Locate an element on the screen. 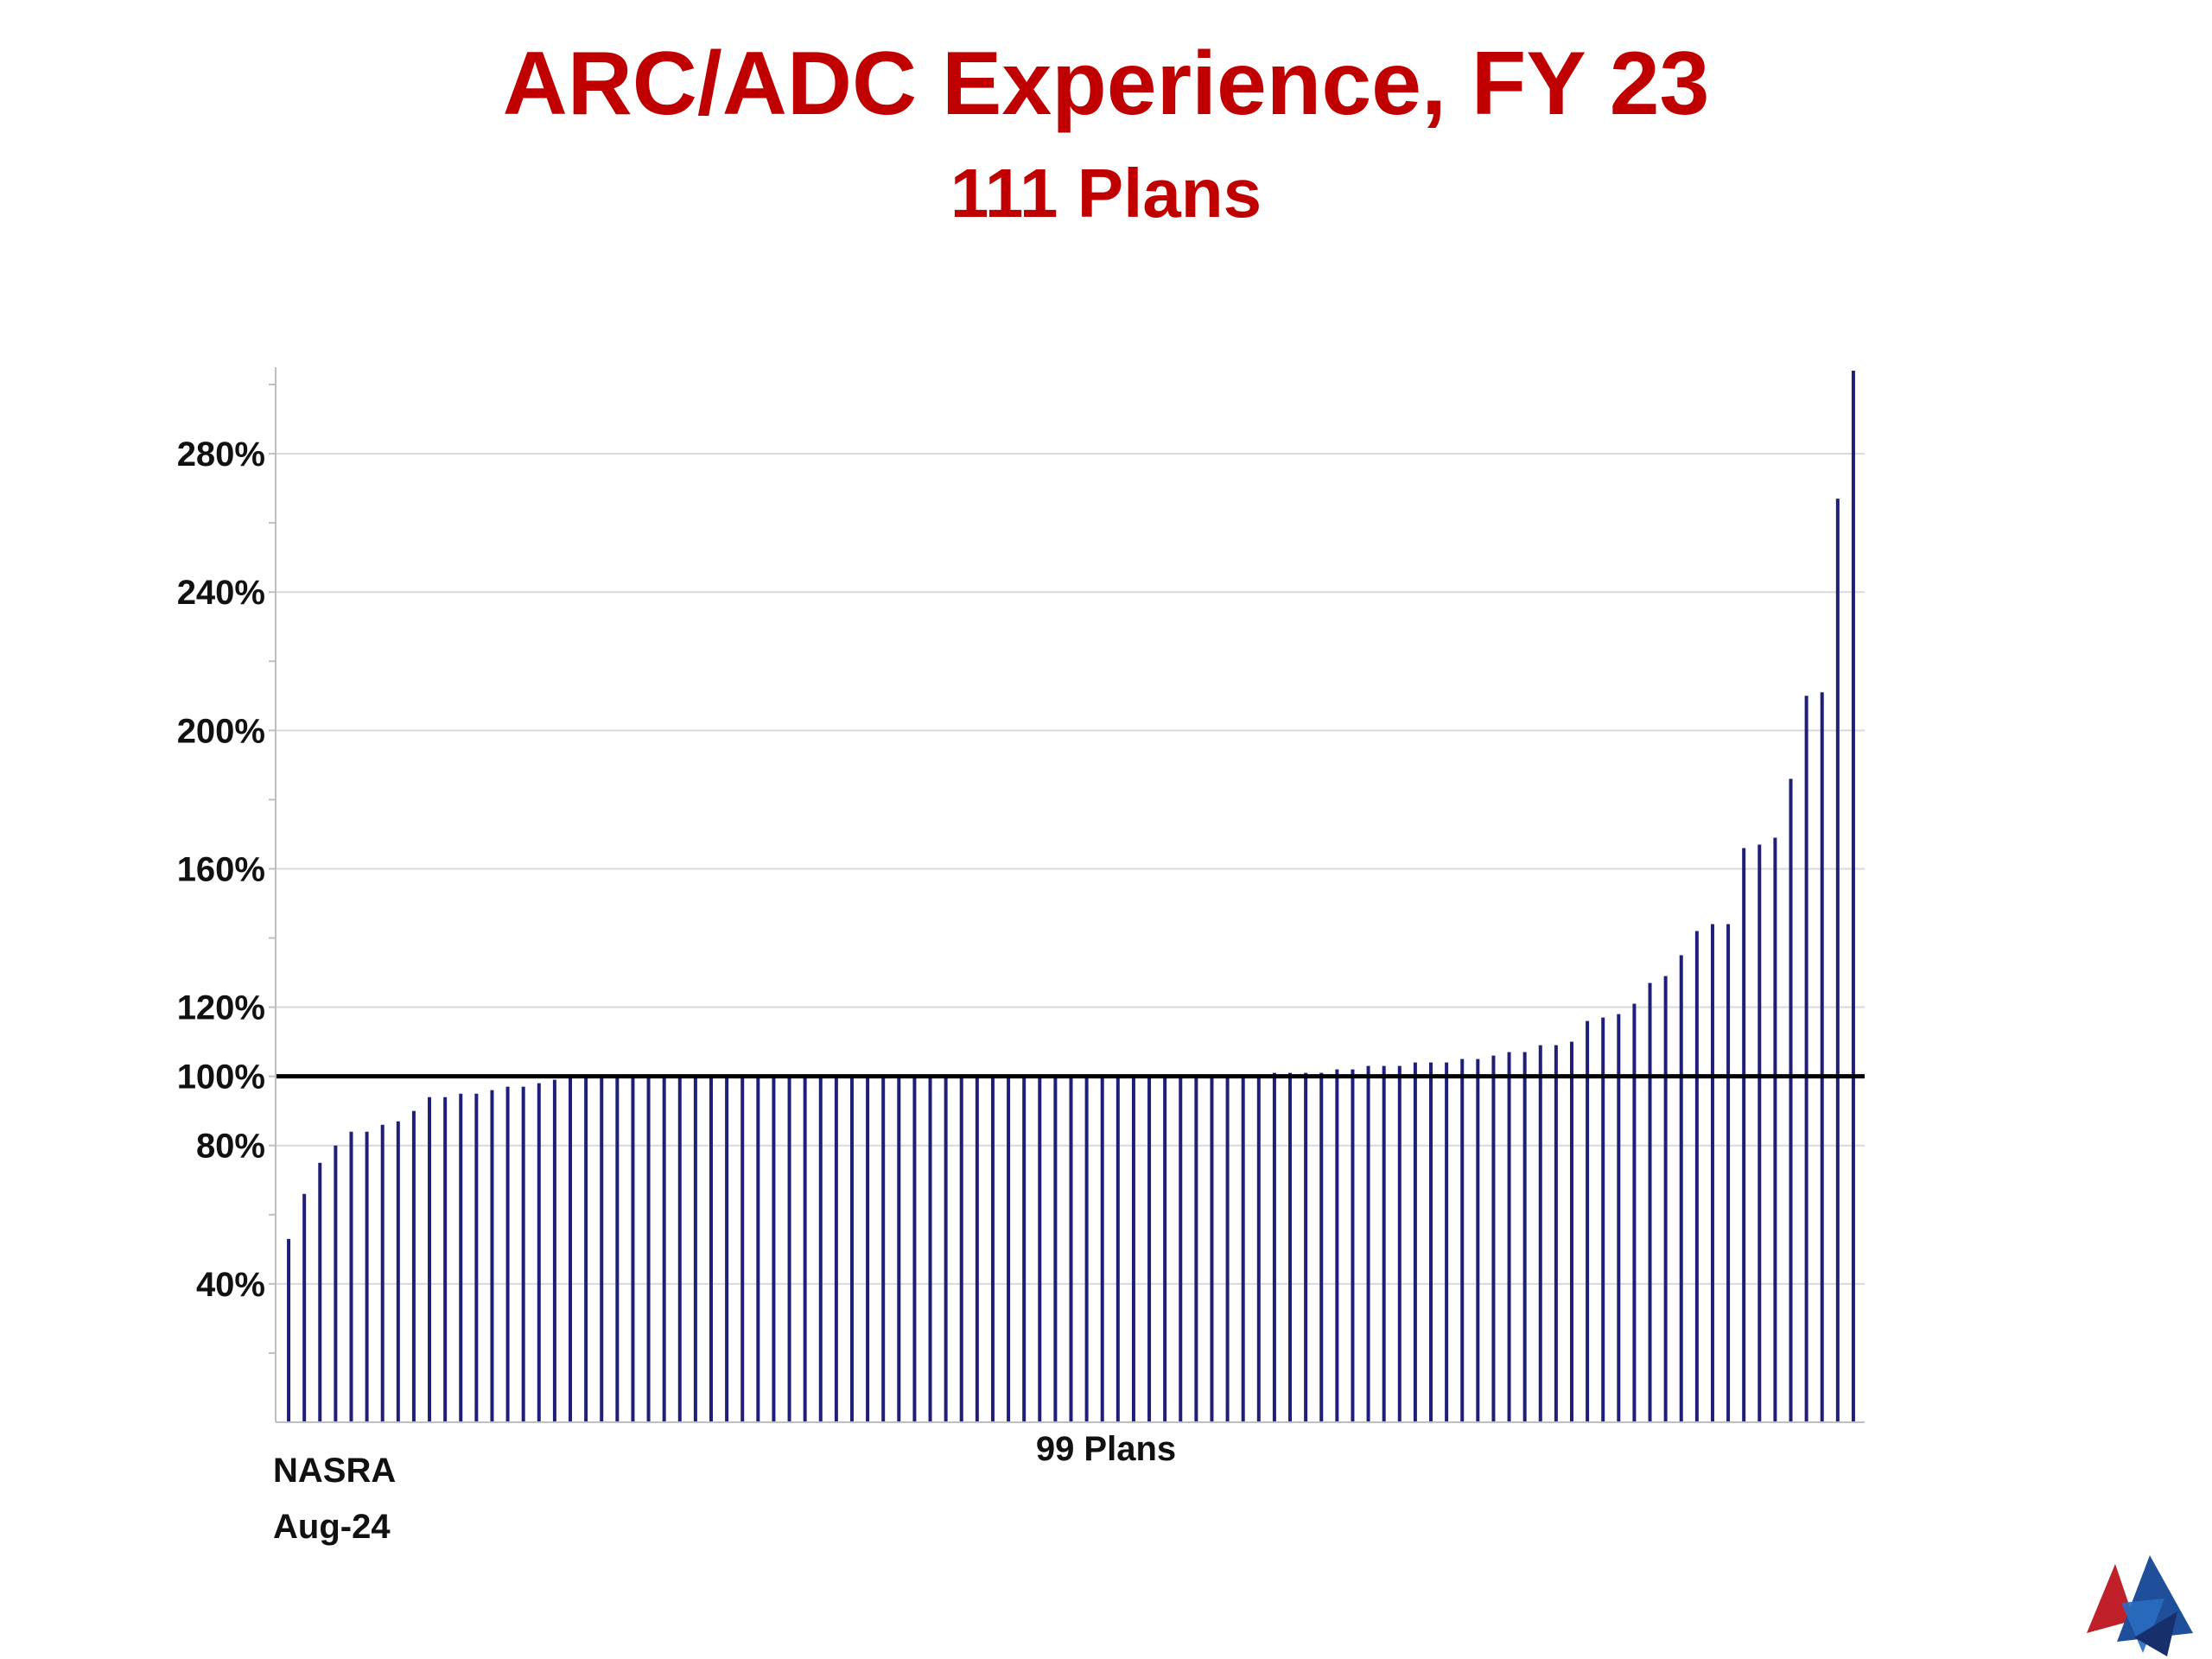  y-tick-label: 200% is located at coordinates (221, 731).